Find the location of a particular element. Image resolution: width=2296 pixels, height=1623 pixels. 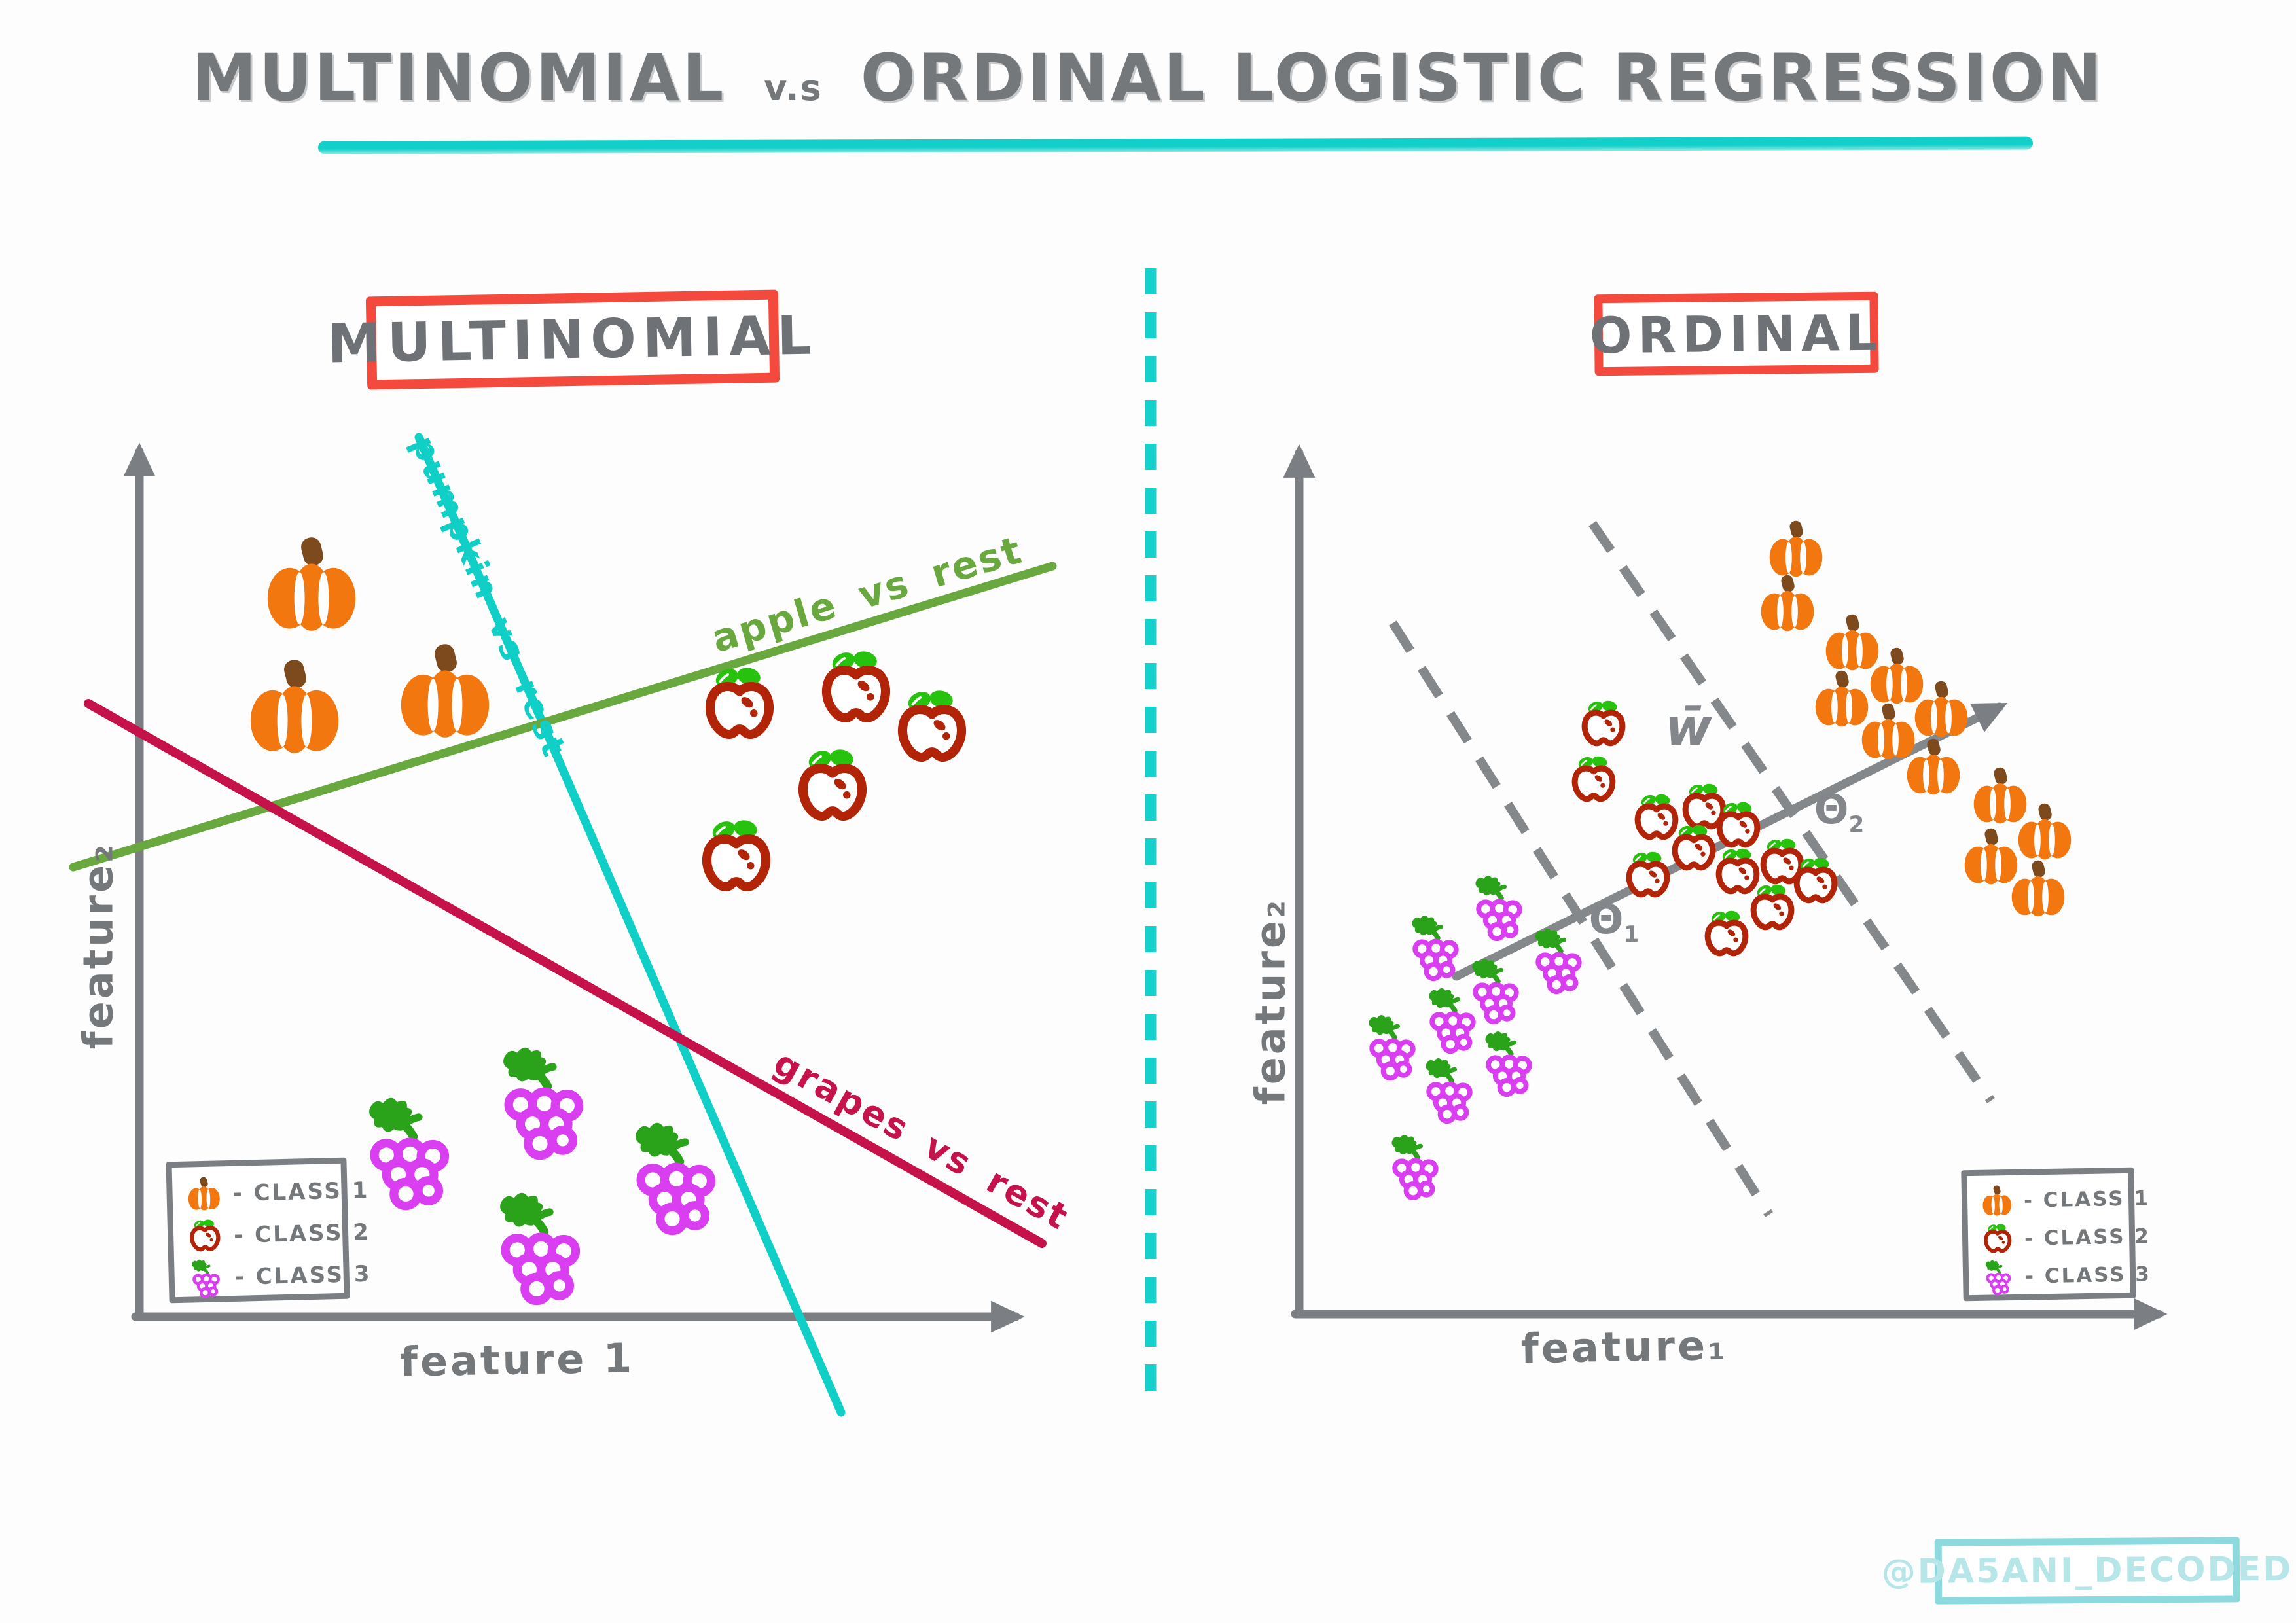

title-vs: v.s is located at coordinates (793, 88).